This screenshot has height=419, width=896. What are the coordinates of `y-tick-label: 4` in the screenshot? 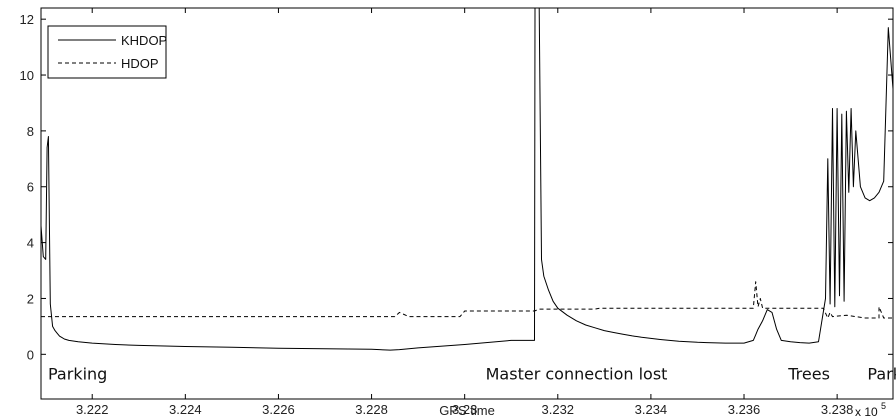 It's located at (30, 243).